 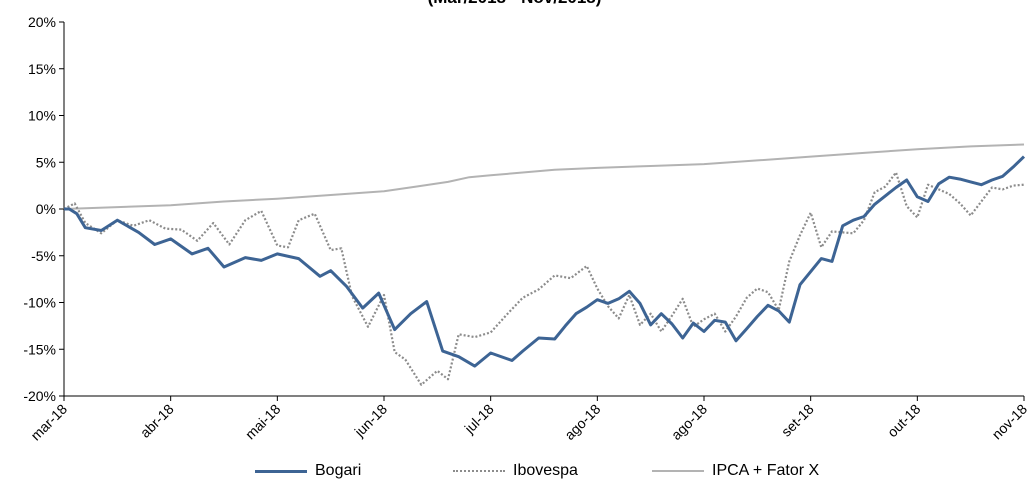 I want to click on y-tick-label: 15%, so click(x=42, y=69).